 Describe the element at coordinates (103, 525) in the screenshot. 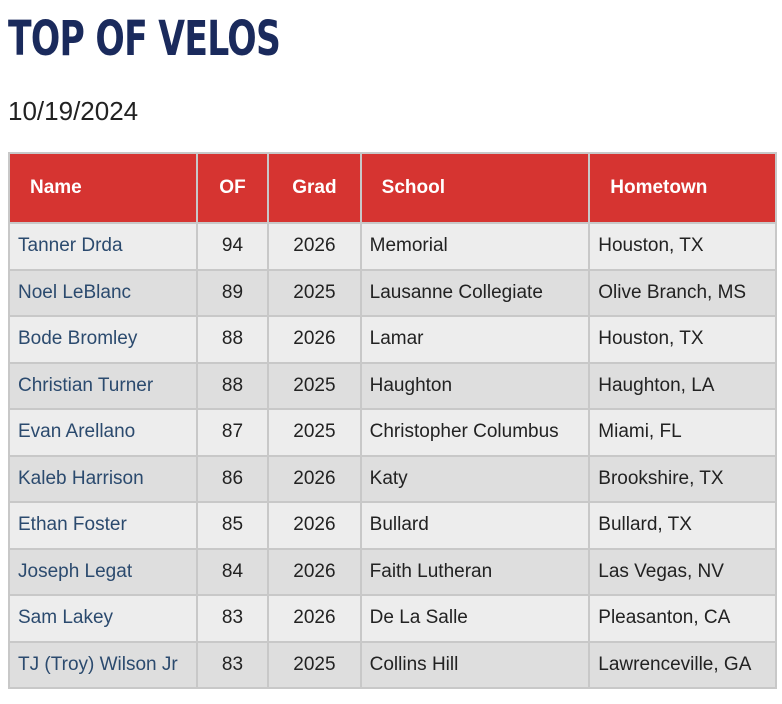

I see `player-name-link: Ethan Foster` at that location.